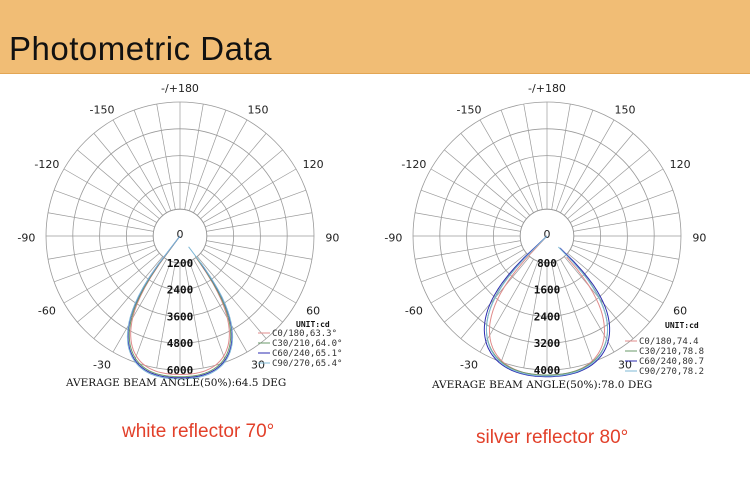 Image resolution: width=750 pixels, height=500 pixels. What do you see at coordinates (671, 362) in the screenshot?
I see `legend-entry: C60/240,80.7` at bounding box center [671, 362].